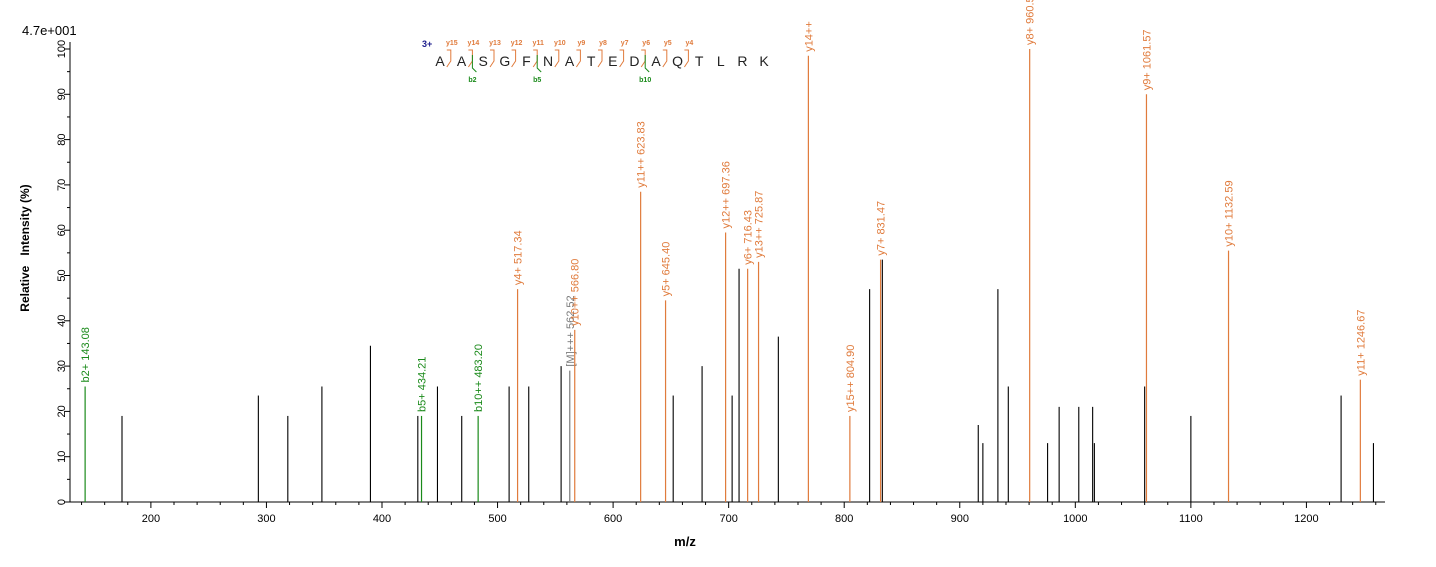 This screenshot has height=567, width=1436. What do you see at coordinates (474, 43) in the screenshot?
I see `y-fragment-label: y14` at bounding box center [474, 43].